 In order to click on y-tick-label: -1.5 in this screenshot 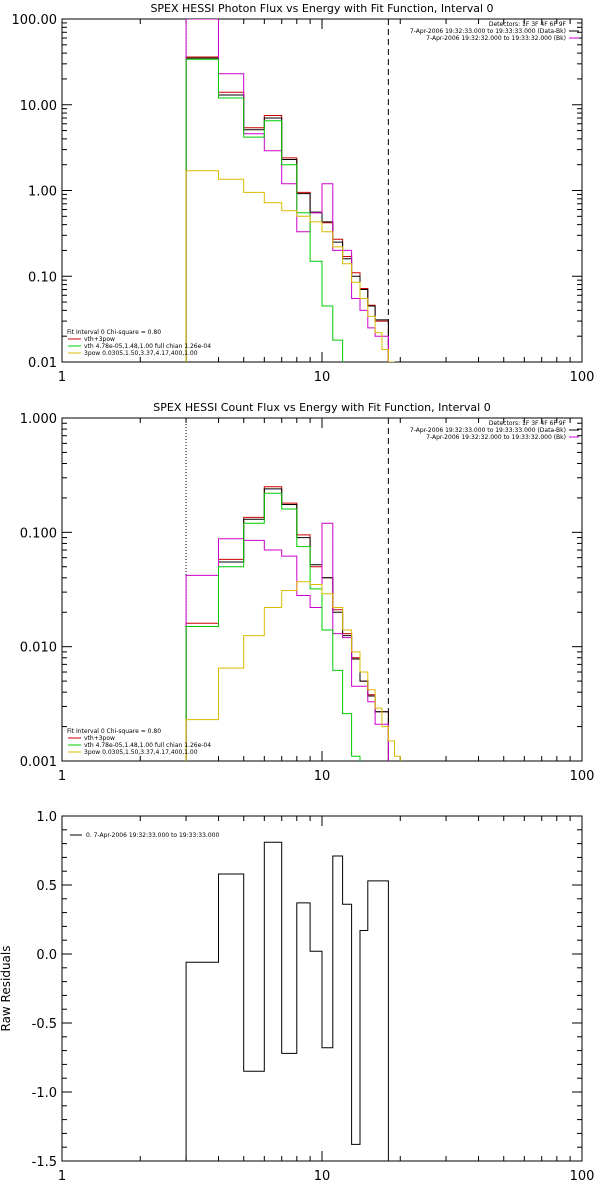, I will do `click(44, 1162)`.